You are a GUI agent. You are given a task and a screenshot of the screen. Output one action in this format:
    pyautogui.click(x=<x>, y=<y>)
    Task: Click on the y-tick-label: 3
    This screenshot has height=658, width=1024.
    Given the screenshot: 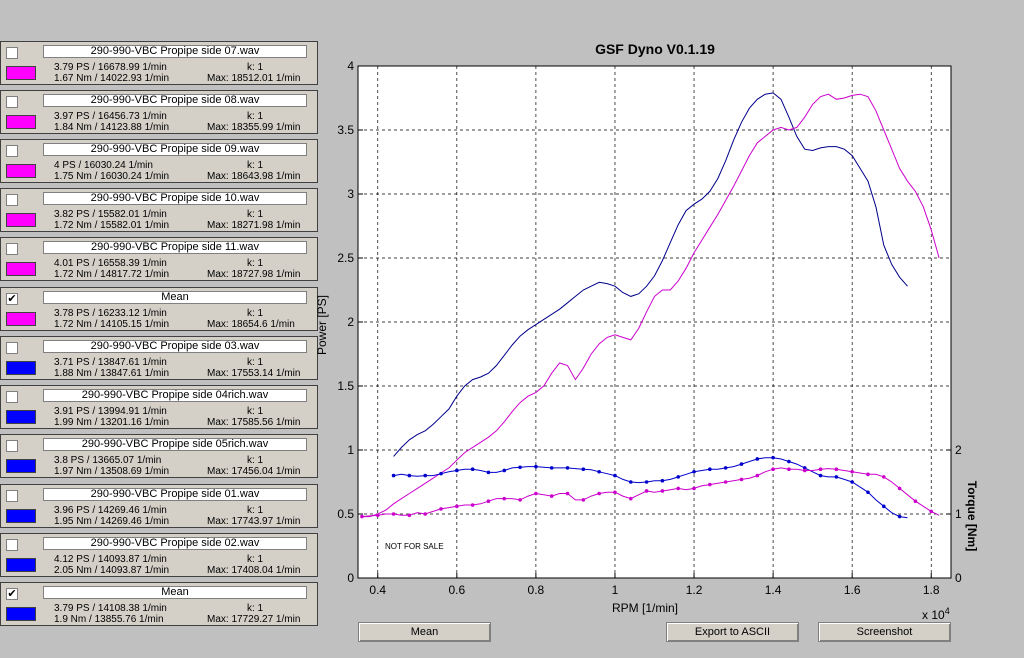 What is the action you would take?
    pyautogui.click(x=350, y=194)
    